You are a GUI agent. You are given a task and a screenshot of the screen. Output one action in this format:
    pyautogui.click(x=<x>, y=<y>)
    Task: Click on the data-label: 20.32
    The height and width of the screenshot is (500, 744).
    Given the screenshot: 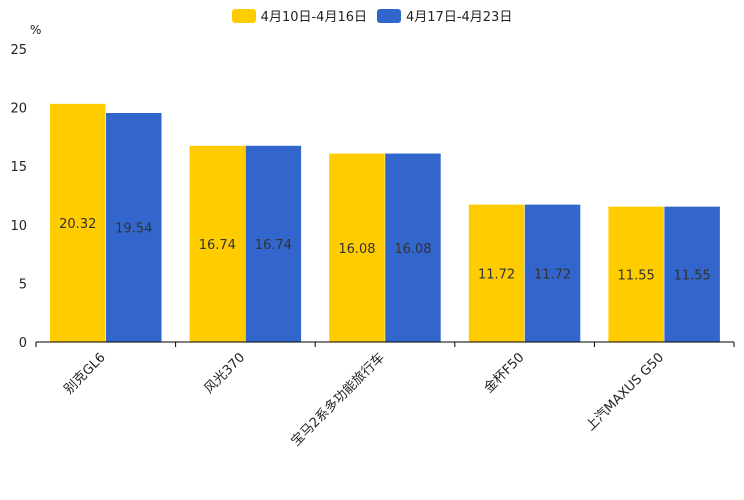 What is the action you would take?
    pyautogui.click(x=77, y=224)
    